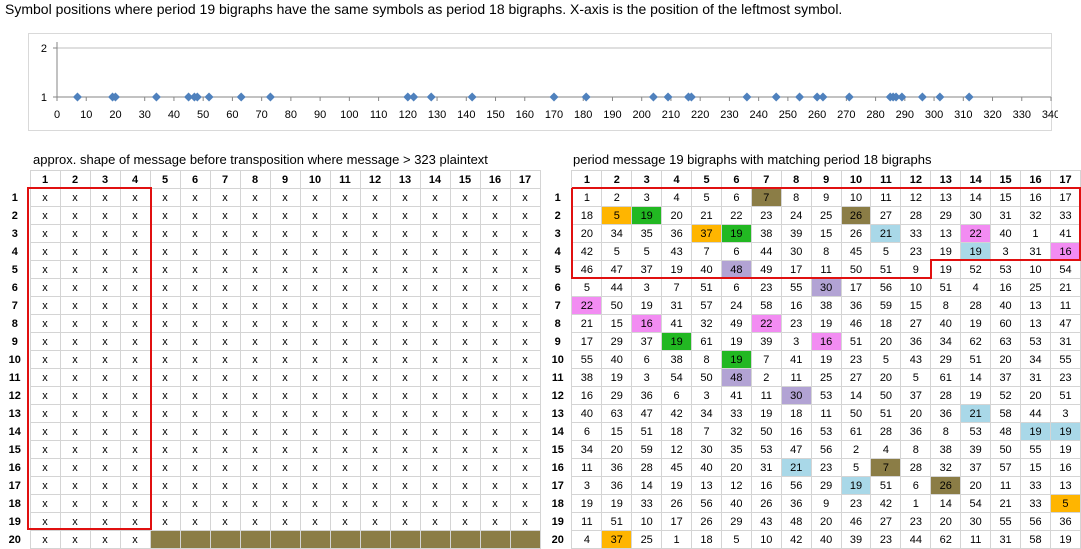  I want to click on data-cell: 10, so click(856, 197).